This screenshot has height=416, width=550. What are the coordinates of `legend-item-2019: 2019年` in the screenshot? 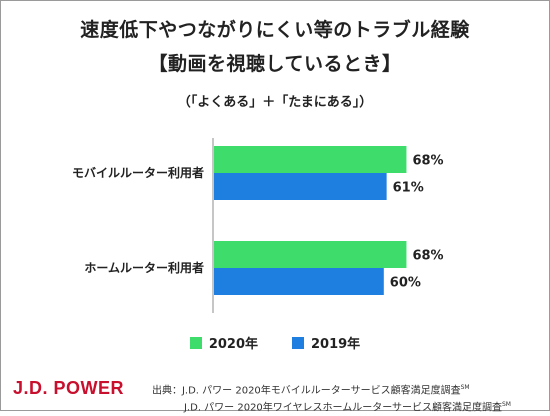 It's located at (326, 342).